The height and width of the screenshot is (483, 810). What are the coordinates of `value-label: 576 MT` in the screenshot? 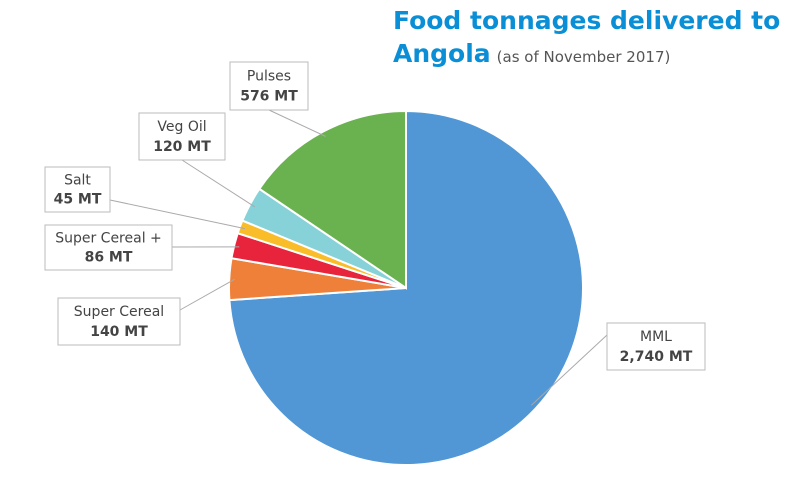 It's located at (269, 97).